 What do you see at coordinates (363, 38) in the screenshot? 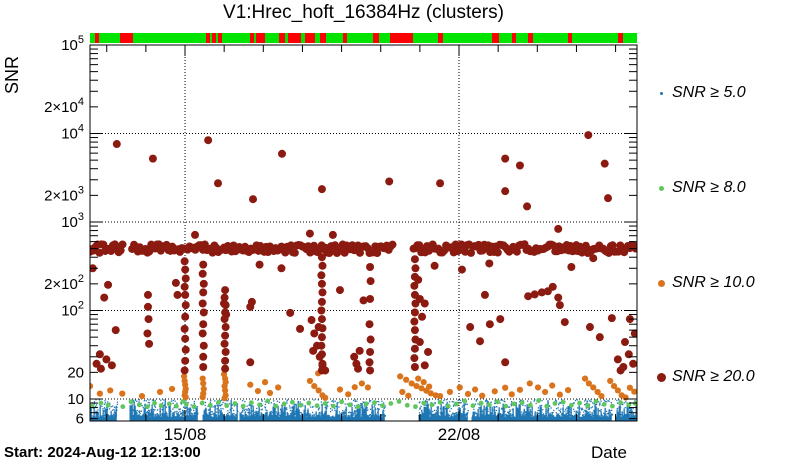
I see `detector-status-strip` at bounding box center [363, 38].